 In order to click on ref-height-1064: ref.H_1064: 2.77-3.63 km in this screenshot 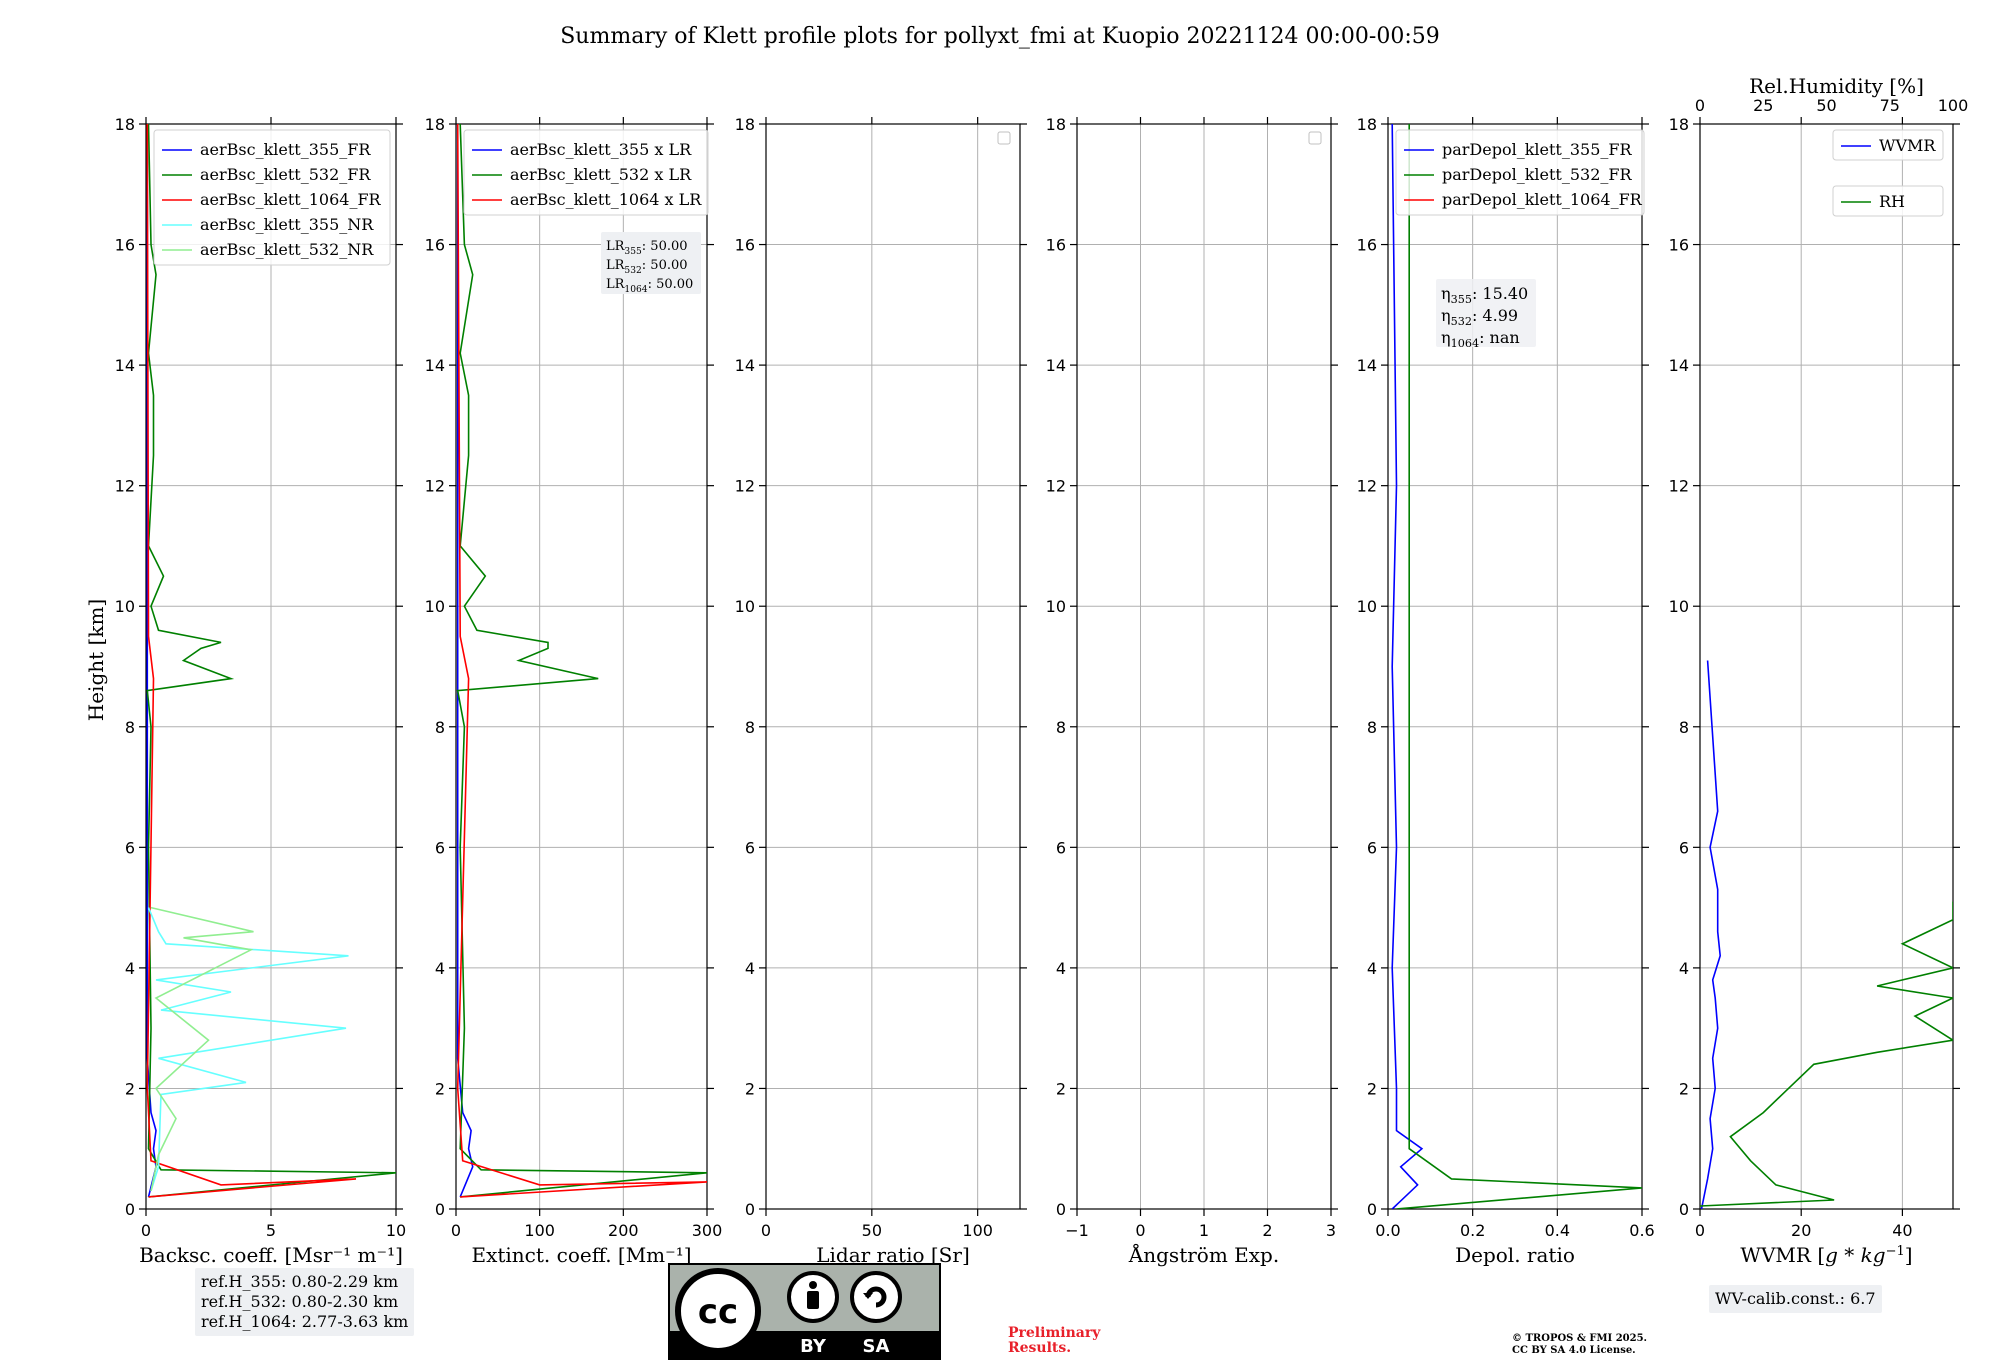, I will do `click(305, 1321)`.